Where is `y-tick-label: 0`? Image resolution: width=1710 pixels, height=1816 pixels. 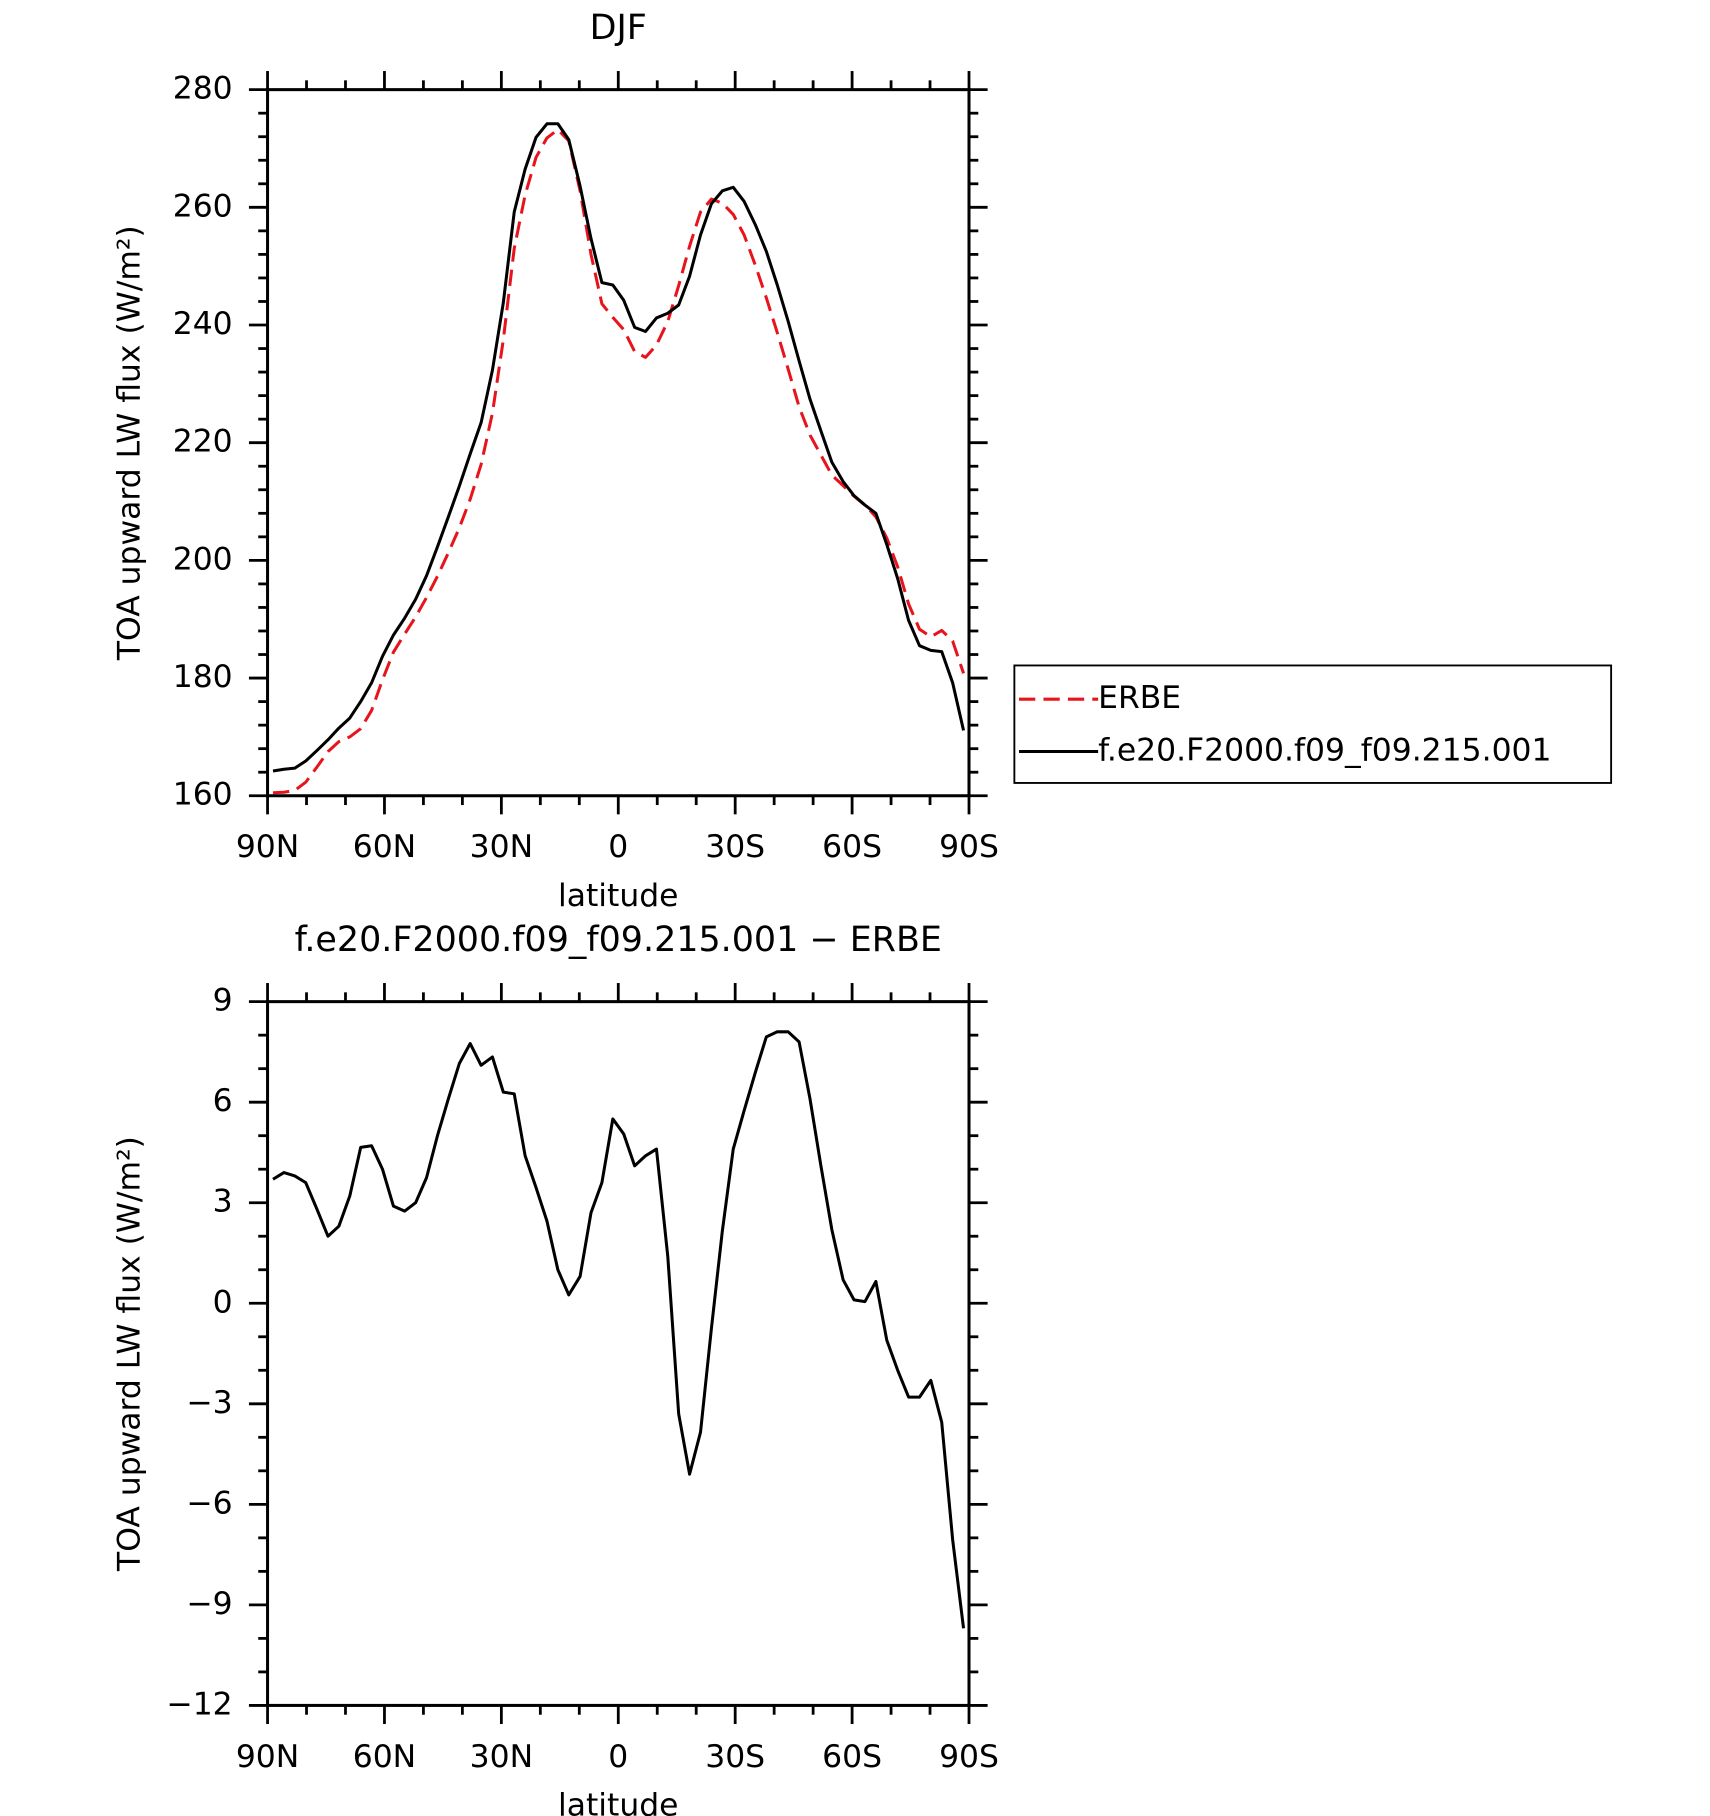
y-tick-label: 0 is located at coordinates (223, 1302).